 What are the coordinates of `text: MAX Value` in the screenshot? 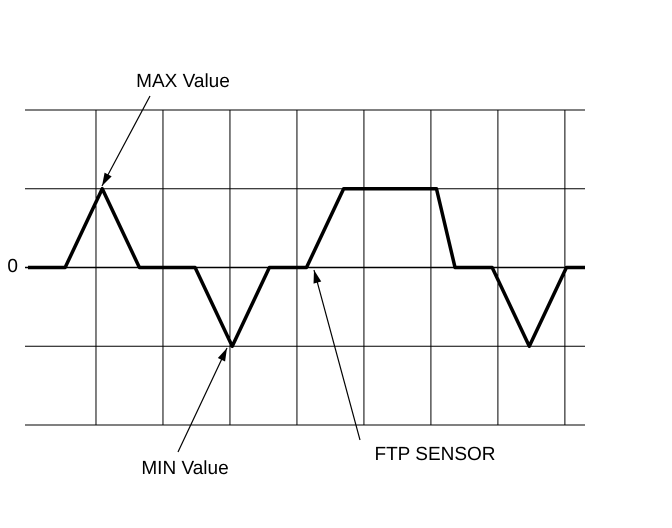 It's located at (183, 81).